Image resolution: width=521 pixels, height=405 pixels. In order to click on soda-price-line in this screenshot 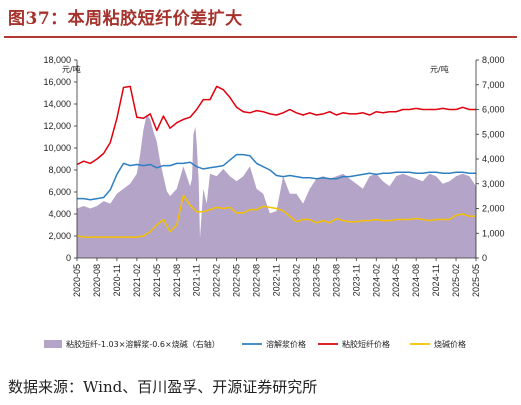, I will do `click(276, 216)`.